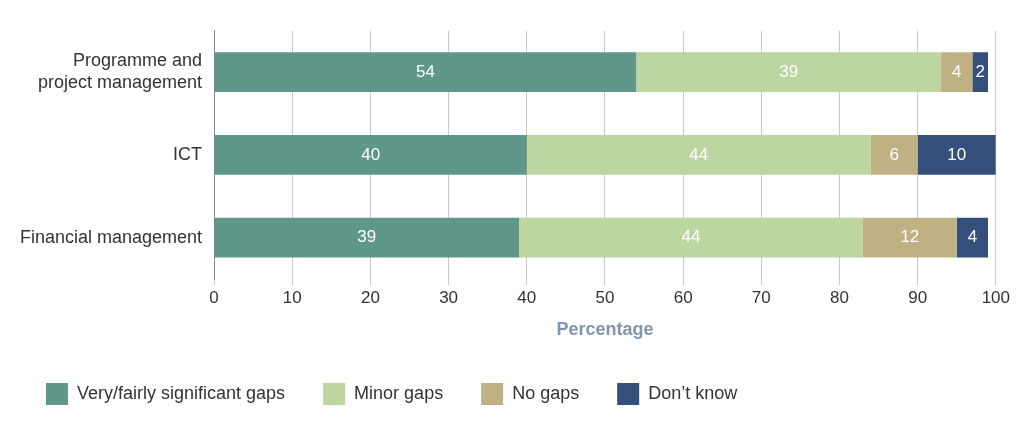 This screenshot has width=1021, height=423. Describe the element at coordinates (605, 297) in the screenshot. I see `x-tick-label: 50` at that location.